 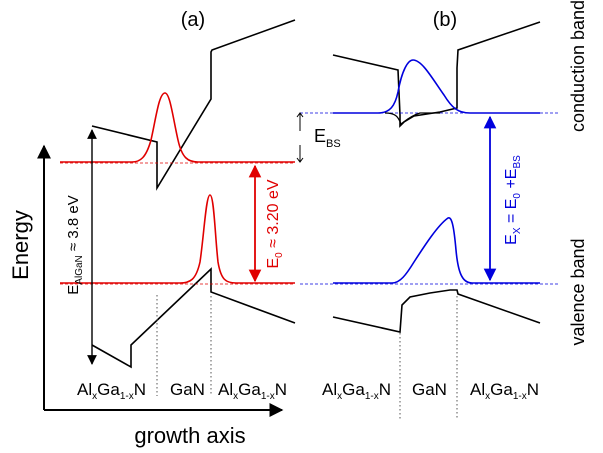 I want to click on conduction-band-edge-a, so click(x=193, y=105).